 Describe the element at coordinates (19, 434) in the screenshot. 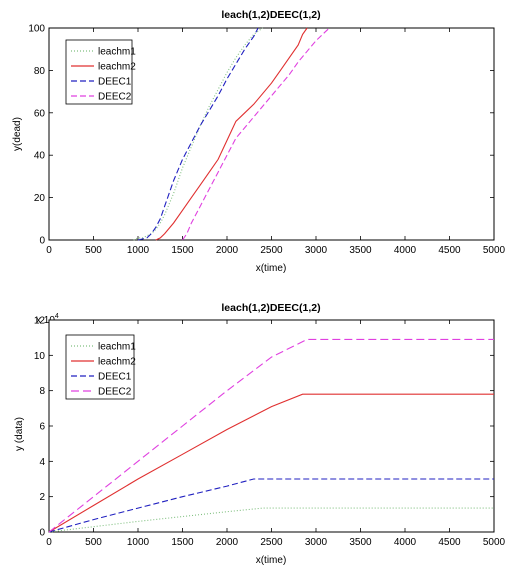

I see `y-axis-label: y (data)` at that location.